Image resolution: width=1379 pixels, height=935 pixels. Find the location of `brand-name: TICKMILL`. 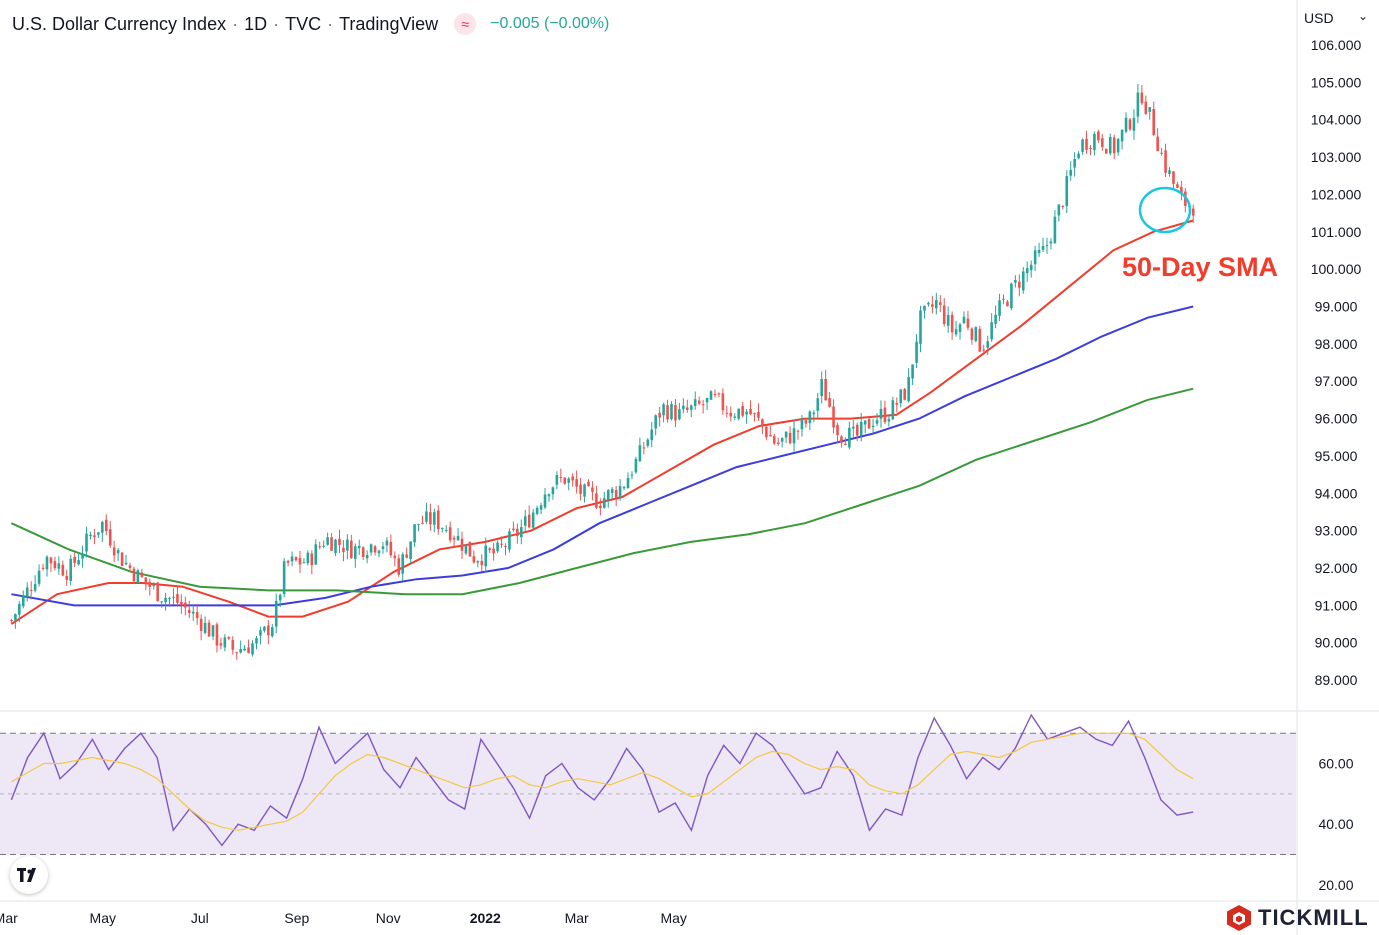

brand-name: TICKMILL is located at coordinates (1313, 917).